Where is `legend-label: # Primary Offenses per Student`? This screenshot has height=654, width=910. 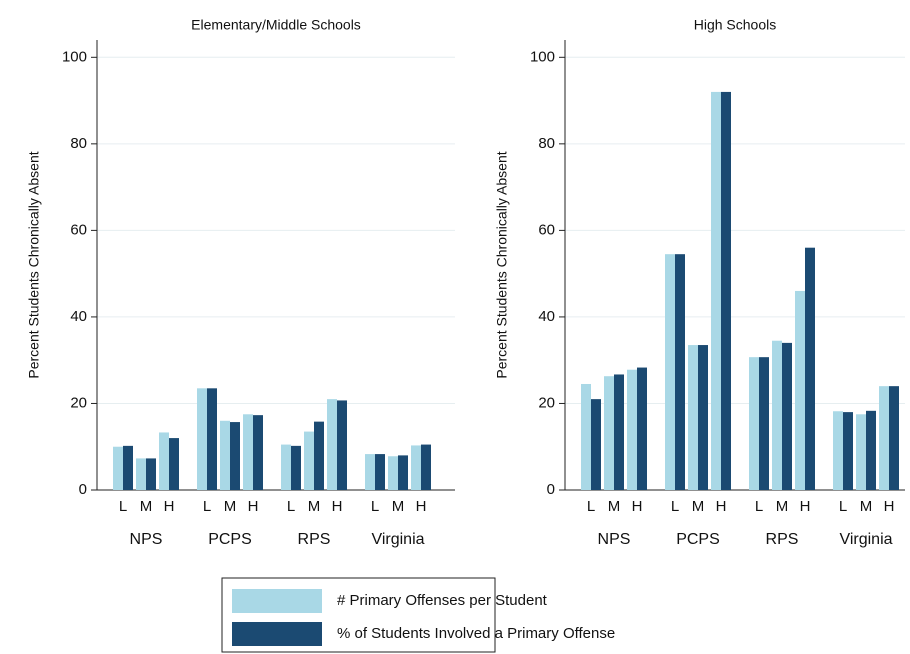 legend-label: # Primary Offenses per Student is located at coordinates (442, 600).